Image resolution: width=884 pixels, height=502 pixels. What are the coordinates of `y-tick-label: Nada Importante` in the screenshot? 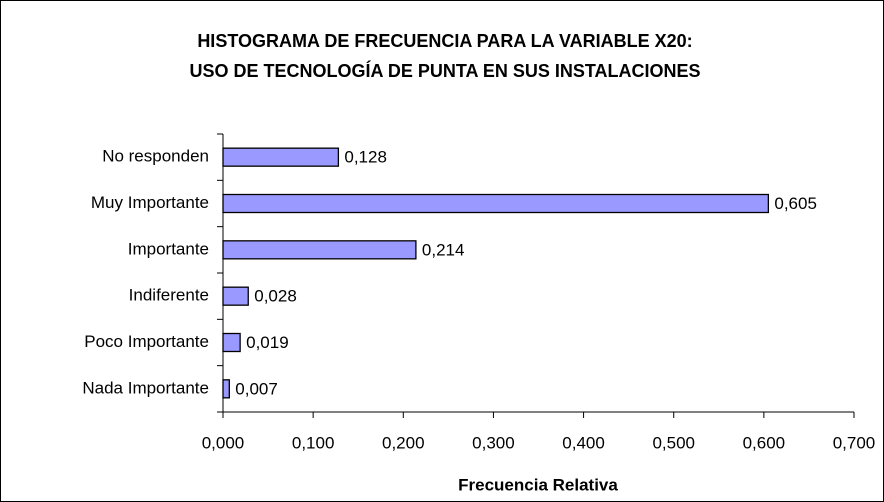 It's located at (145, 387).